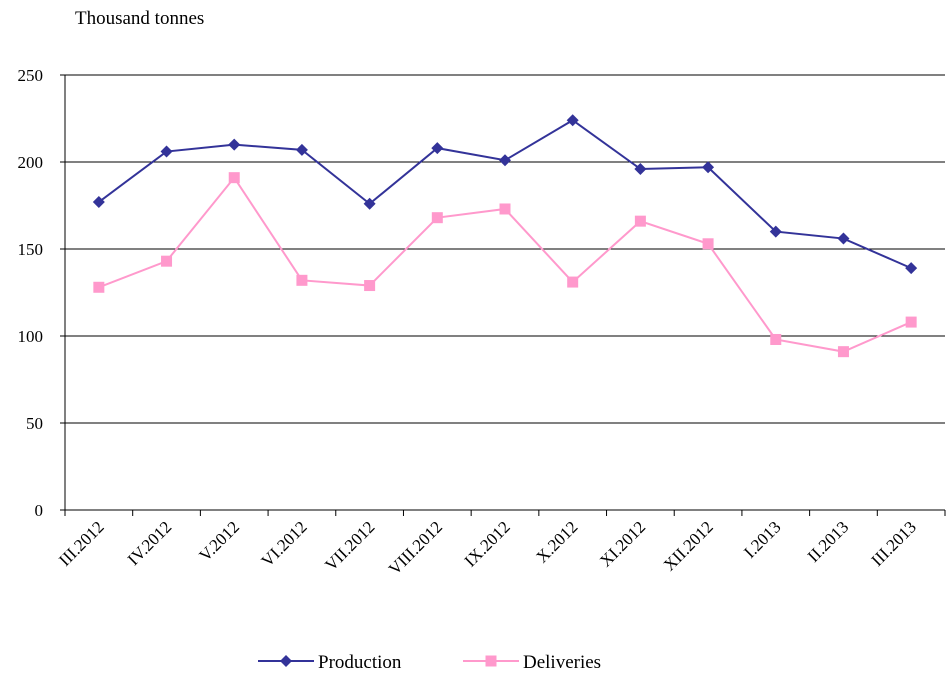  What do you see at coordinates (762, 539) in the screenshot?
I see `x-tick-label: I.2013` at bounding box center [762, 539].